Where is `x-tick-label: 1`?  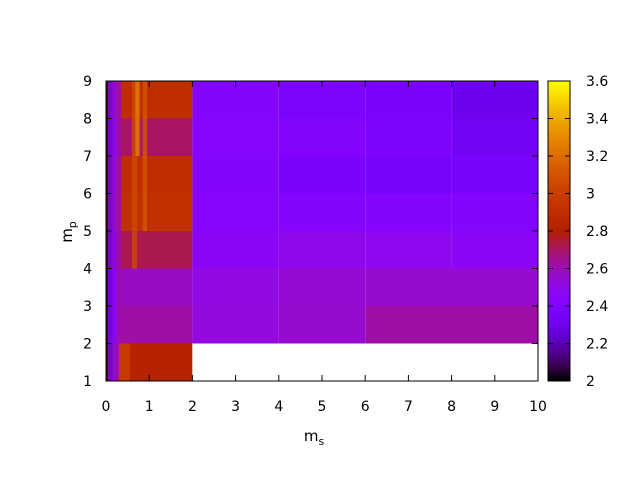 x-tick-label: 1 is located at coordinates (149, 407).